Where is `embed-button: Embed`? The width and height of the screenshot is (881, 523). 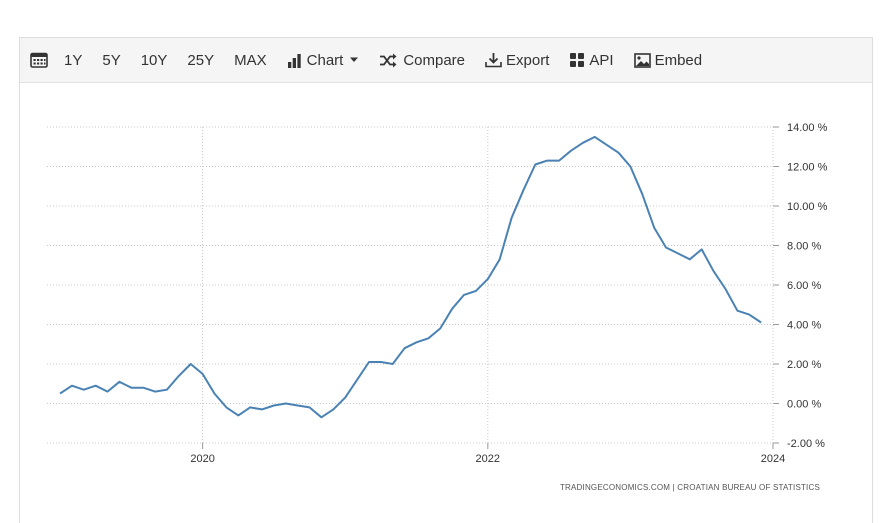
embed-button: Embed is located at coordinates (668, 60).